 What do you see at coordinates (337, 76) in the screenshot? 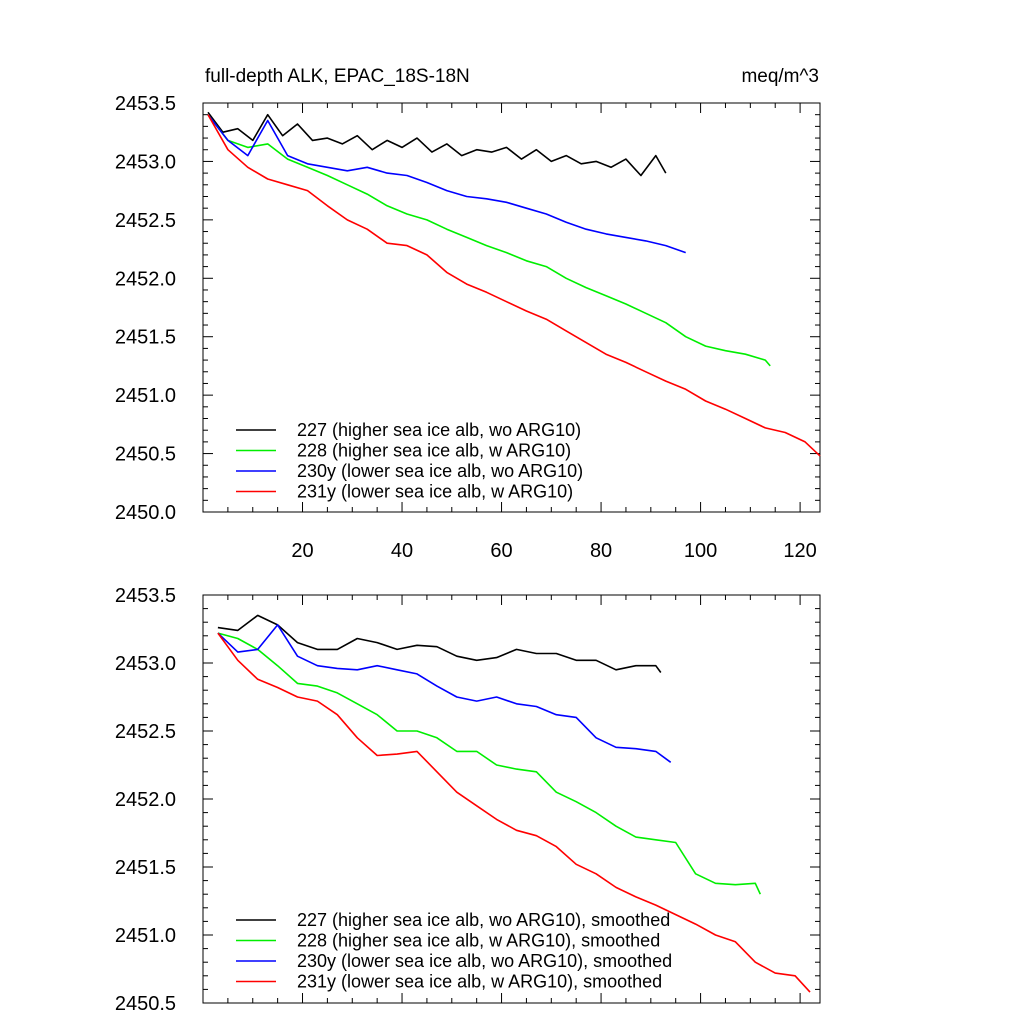
I see `chart-title: full-depth ALK, EPAC_18S-18N` at bounding box center [337, 76].